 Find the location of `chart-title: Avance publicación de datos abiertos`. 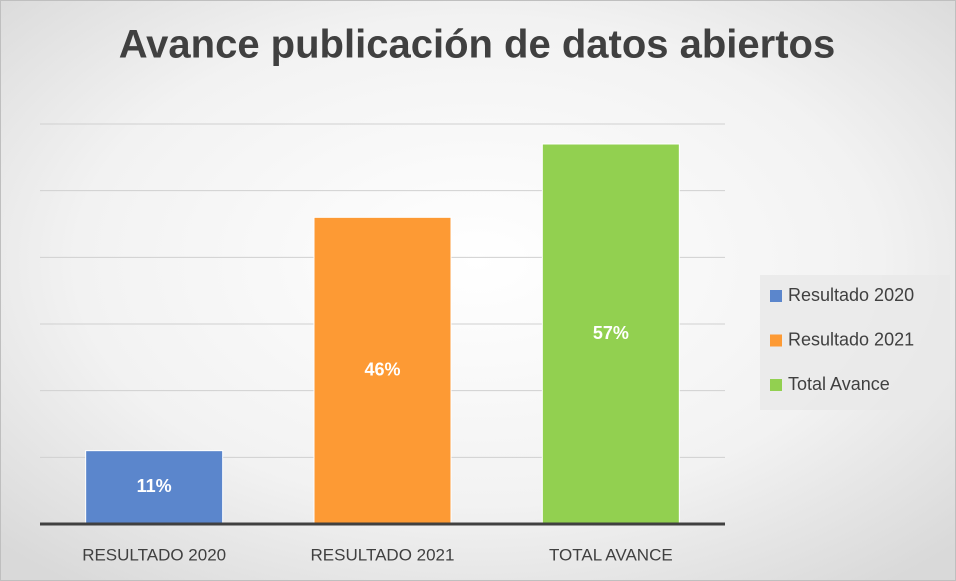

chart-title: Avance publicación de datos abiertos is located at coordinates (477, 45).